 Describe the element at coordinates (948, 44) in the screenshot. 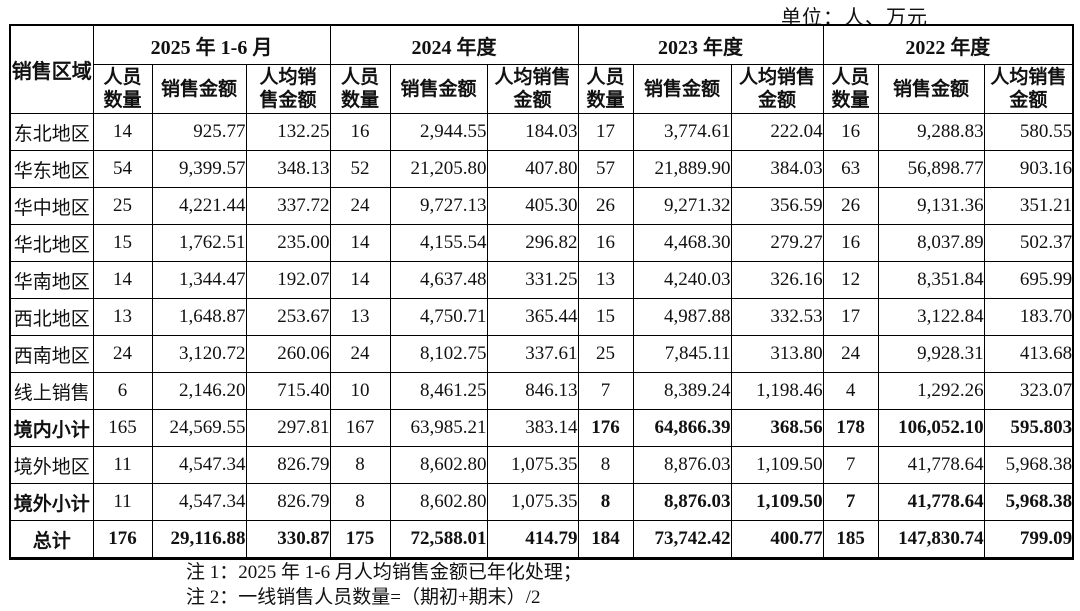

I see `column-group-header: 2022 年度` at that location.